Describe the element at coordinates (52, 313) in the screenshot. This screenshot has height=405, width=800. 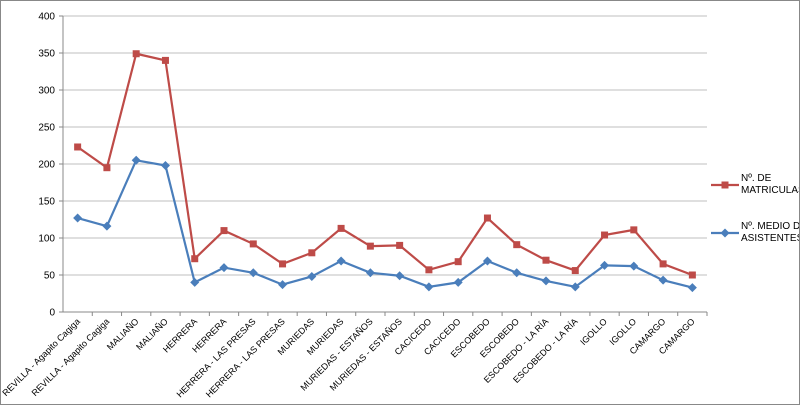
I see `y-tick-label: 0` at that location.